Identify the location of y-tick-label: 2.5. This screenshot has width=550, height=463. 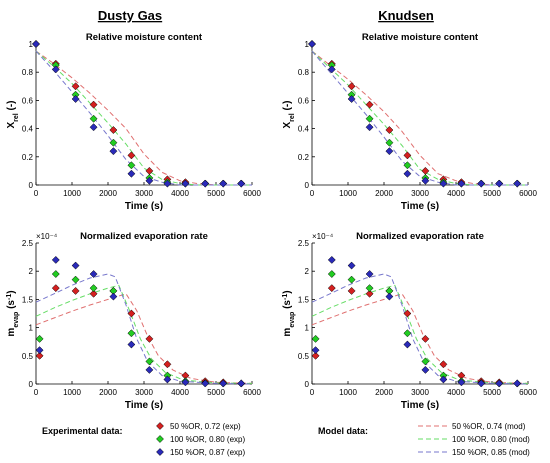
(304, 243).